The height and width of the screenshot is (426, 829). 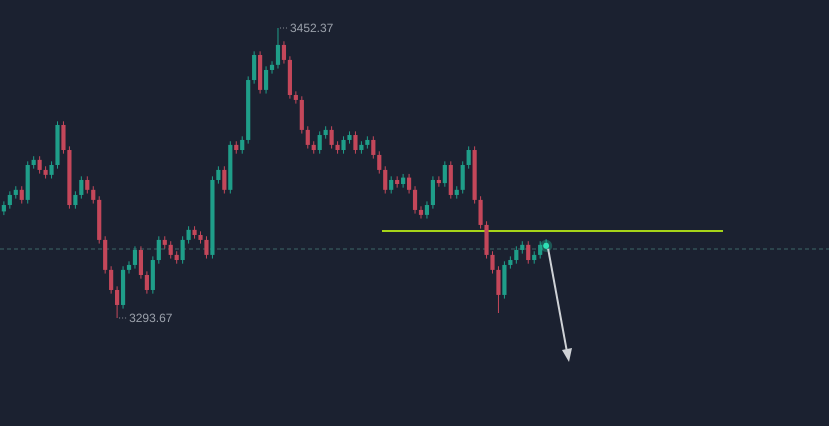 I want to click on annotation: 3452.37, so click(x=312, y=28).